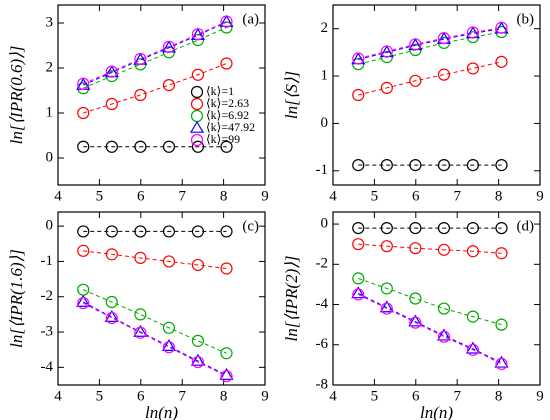 This screenshot has height=420, width=550. I want to click on panel-label: (b), so click(526, 19).